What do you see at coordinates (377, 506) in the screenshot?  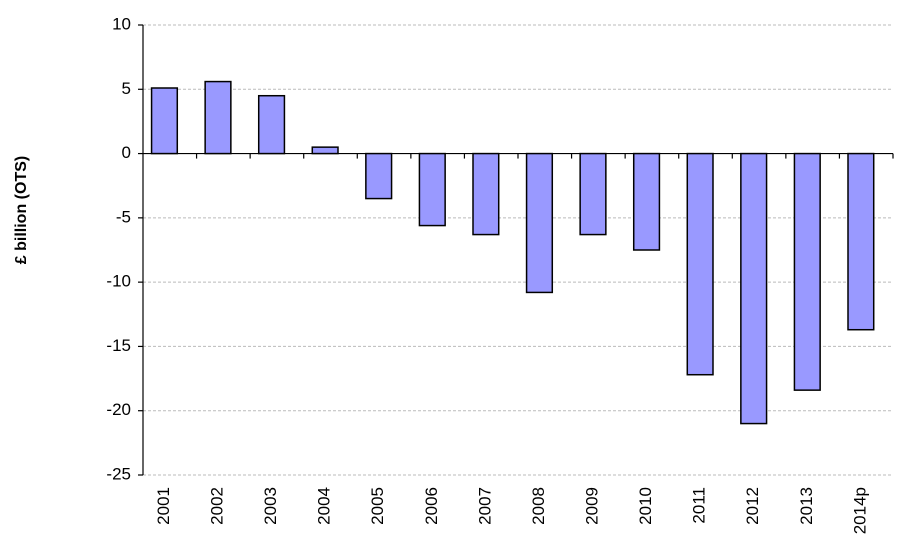 I see `x-tick-label: 2005` at bounding box center [377, 506].